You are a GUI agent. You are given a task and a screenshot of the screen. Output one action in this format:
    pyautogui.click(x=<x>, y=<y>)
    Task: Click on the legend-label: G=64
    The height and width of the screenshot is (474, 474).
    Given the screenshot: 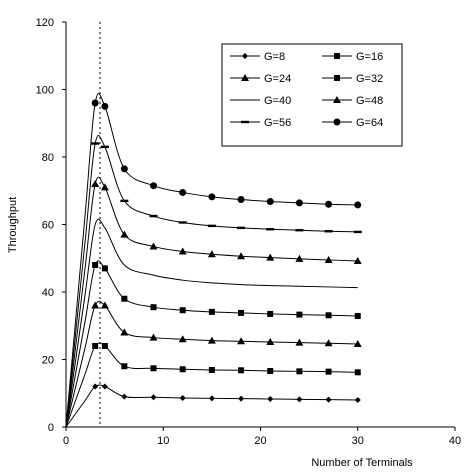 What is the action you would take?
    pyautogui.click(x=369, y=123)
    